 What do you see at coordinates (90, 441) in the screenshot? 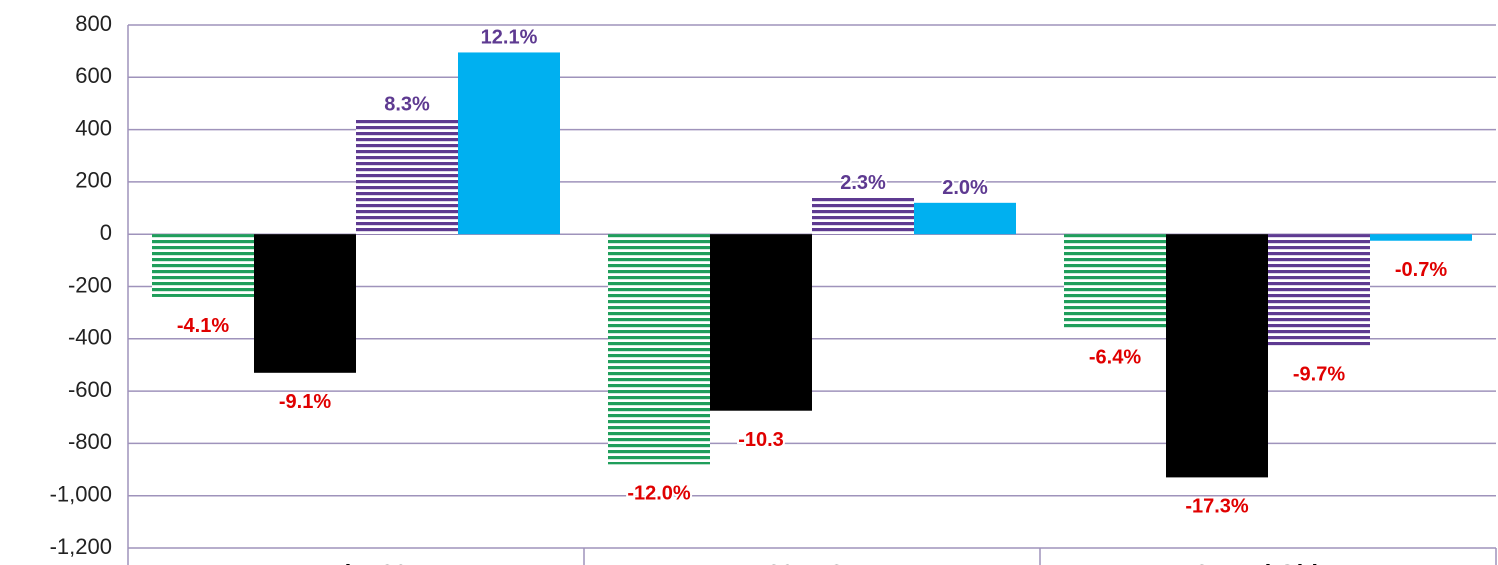
I see `y-tick-label: -800` at bounding box center [90, 441].